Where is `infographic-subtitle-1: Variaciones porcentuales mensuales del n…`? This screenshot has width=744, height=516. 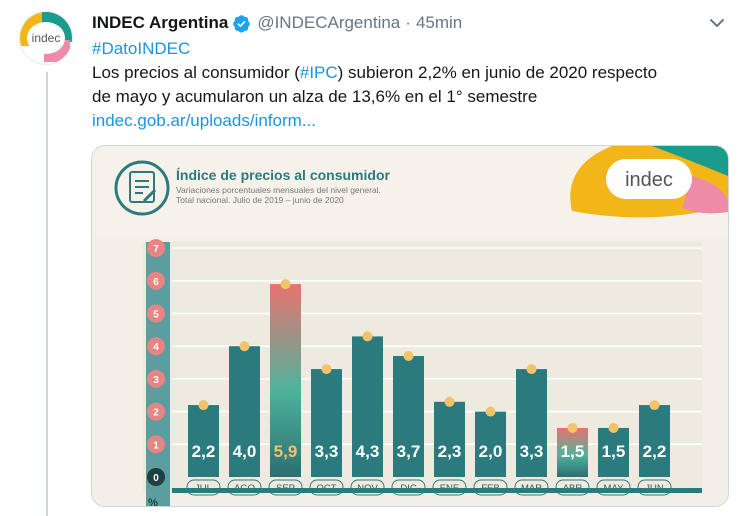
infographic-subtitle-1: Variaciones porcentuales mensuales del n… is located at coordinates (278, 190).